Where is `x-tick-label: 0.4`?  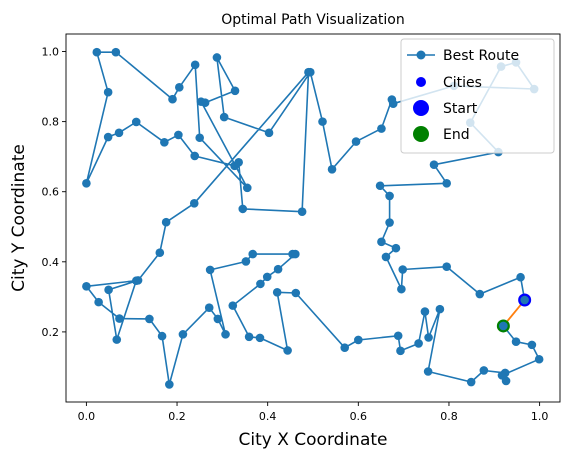
x-tick-label: 0.4 is located at coordinates (268, 416).